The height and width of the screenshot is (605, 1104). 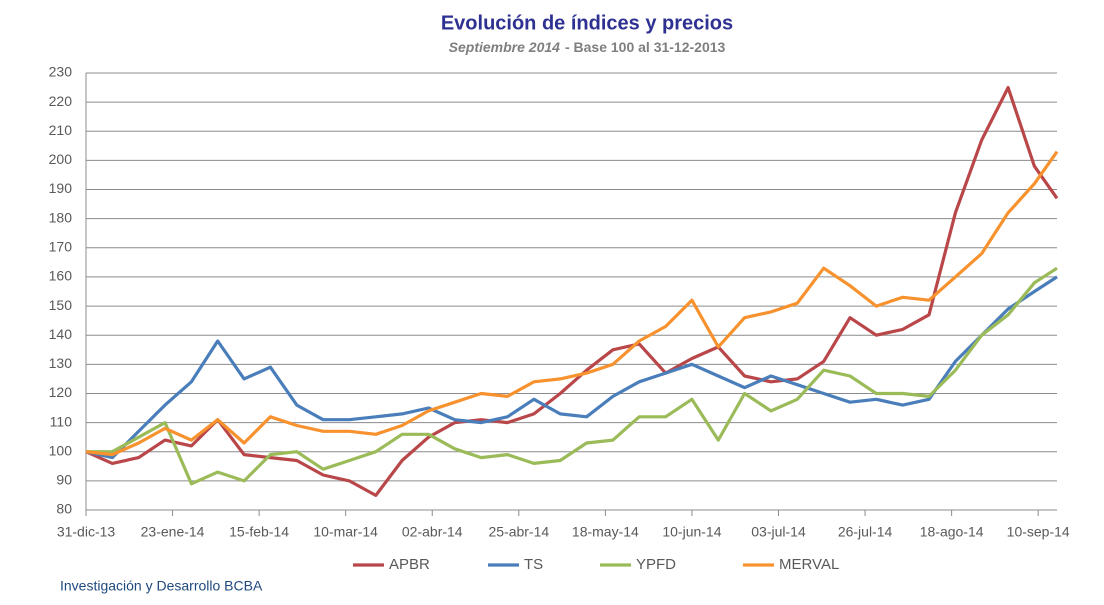 I want to click on y-tick-label: 190, so click(x=61, y=188).